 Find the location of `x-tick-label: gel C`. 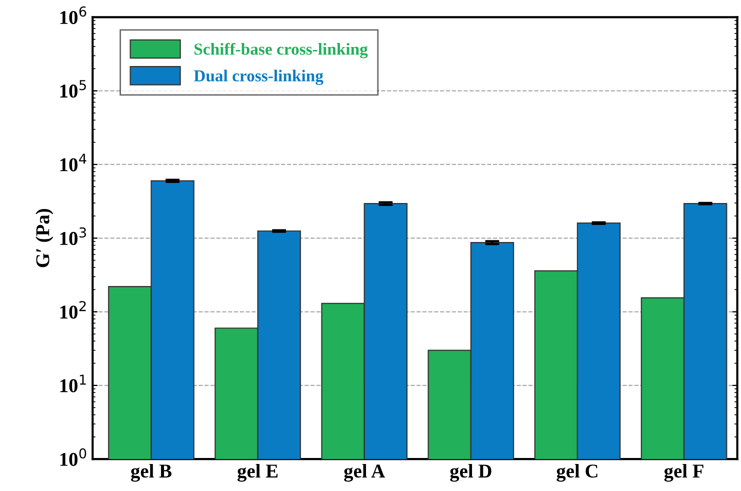

x-tick-label: gel C is located at coordinates (577, 473).